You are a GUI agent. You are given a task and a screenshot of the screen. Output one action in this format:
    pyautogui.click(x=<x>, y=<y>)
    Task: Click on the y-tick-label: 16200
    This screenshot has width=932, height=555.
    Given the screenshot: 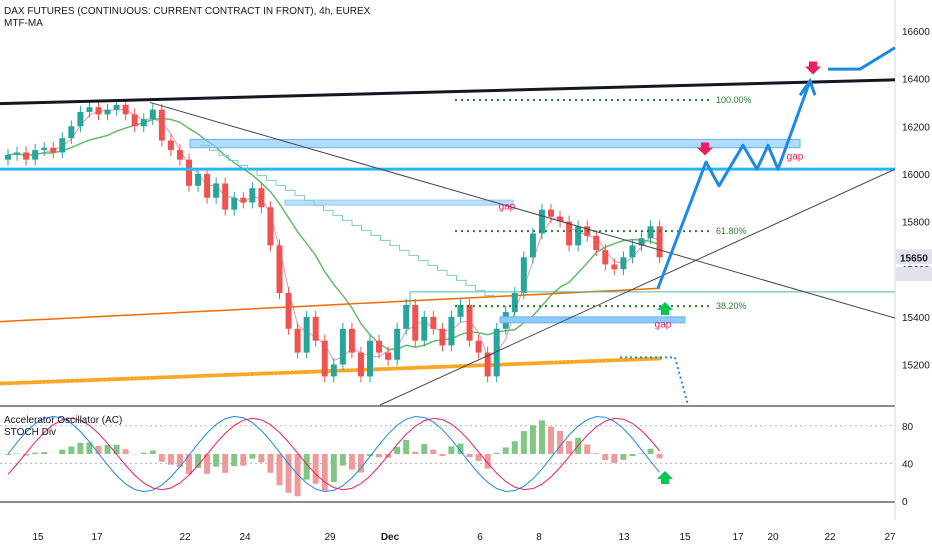 What is the action you would take?
    pyautogui.click(x=916, y=127)
    